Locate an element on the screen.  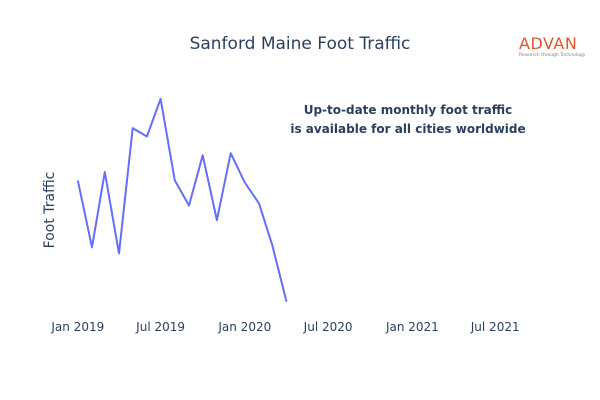
chart-title: Sanford Maine Foot Traffic is located at coordinates (300, 44).